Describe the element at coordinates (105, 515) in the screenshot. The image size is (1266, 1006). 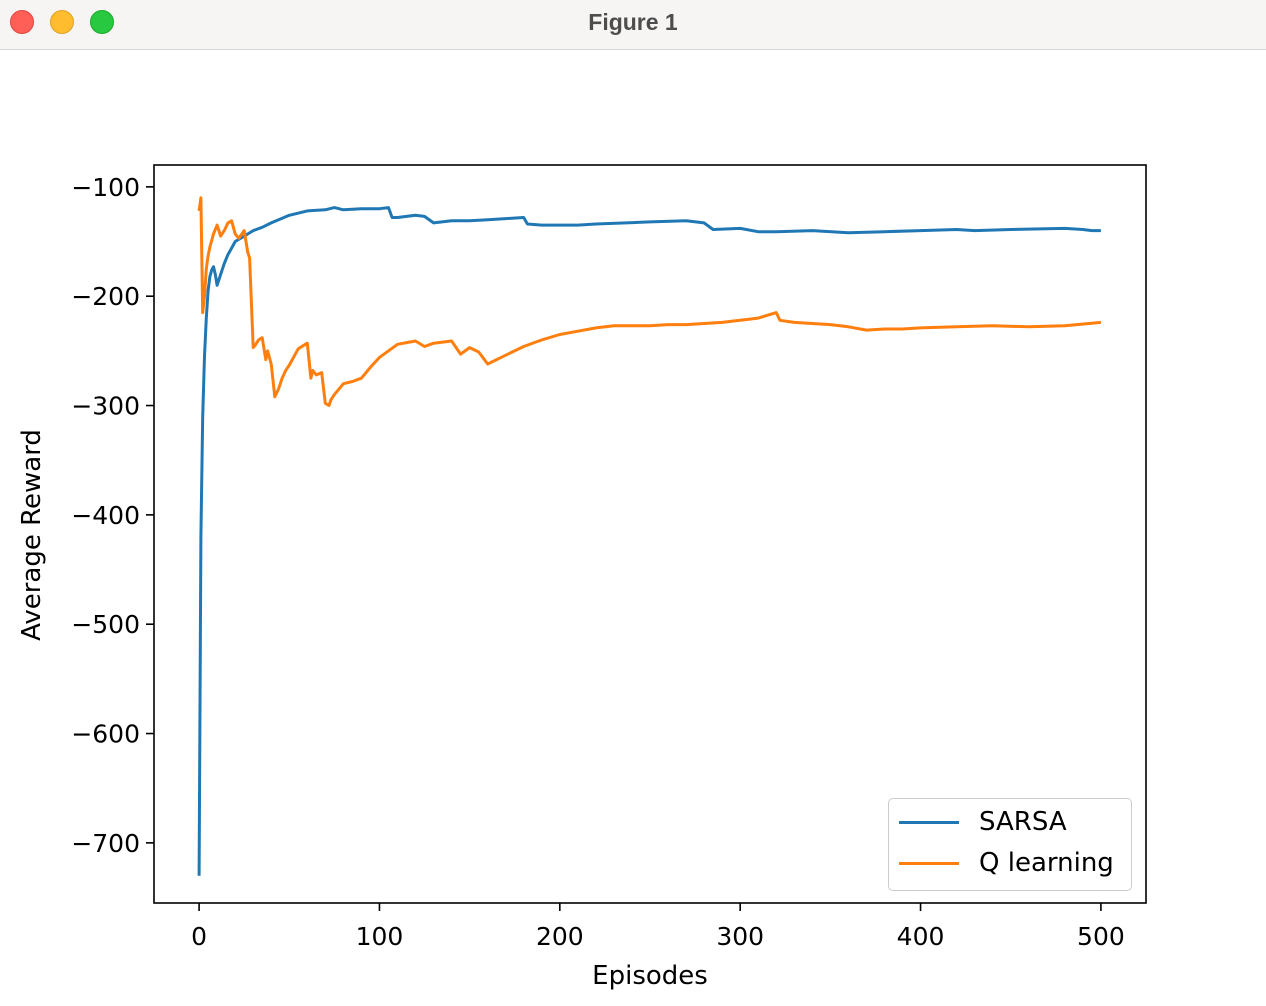
I see `y-tick-label: −400` at that location.